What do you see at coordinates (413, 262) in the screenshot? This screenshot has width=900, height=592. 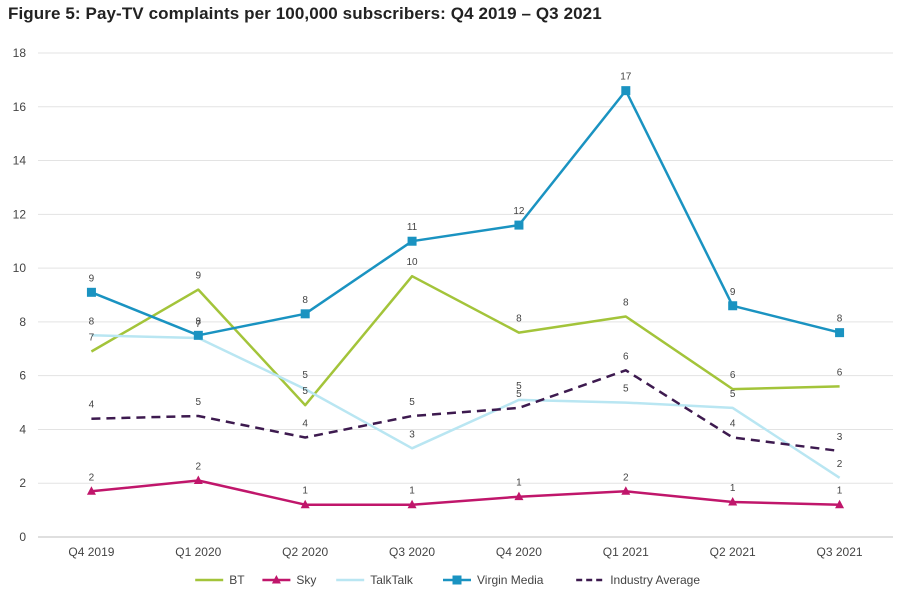 I see `data-label: 10` at bounding box center [413, 262].